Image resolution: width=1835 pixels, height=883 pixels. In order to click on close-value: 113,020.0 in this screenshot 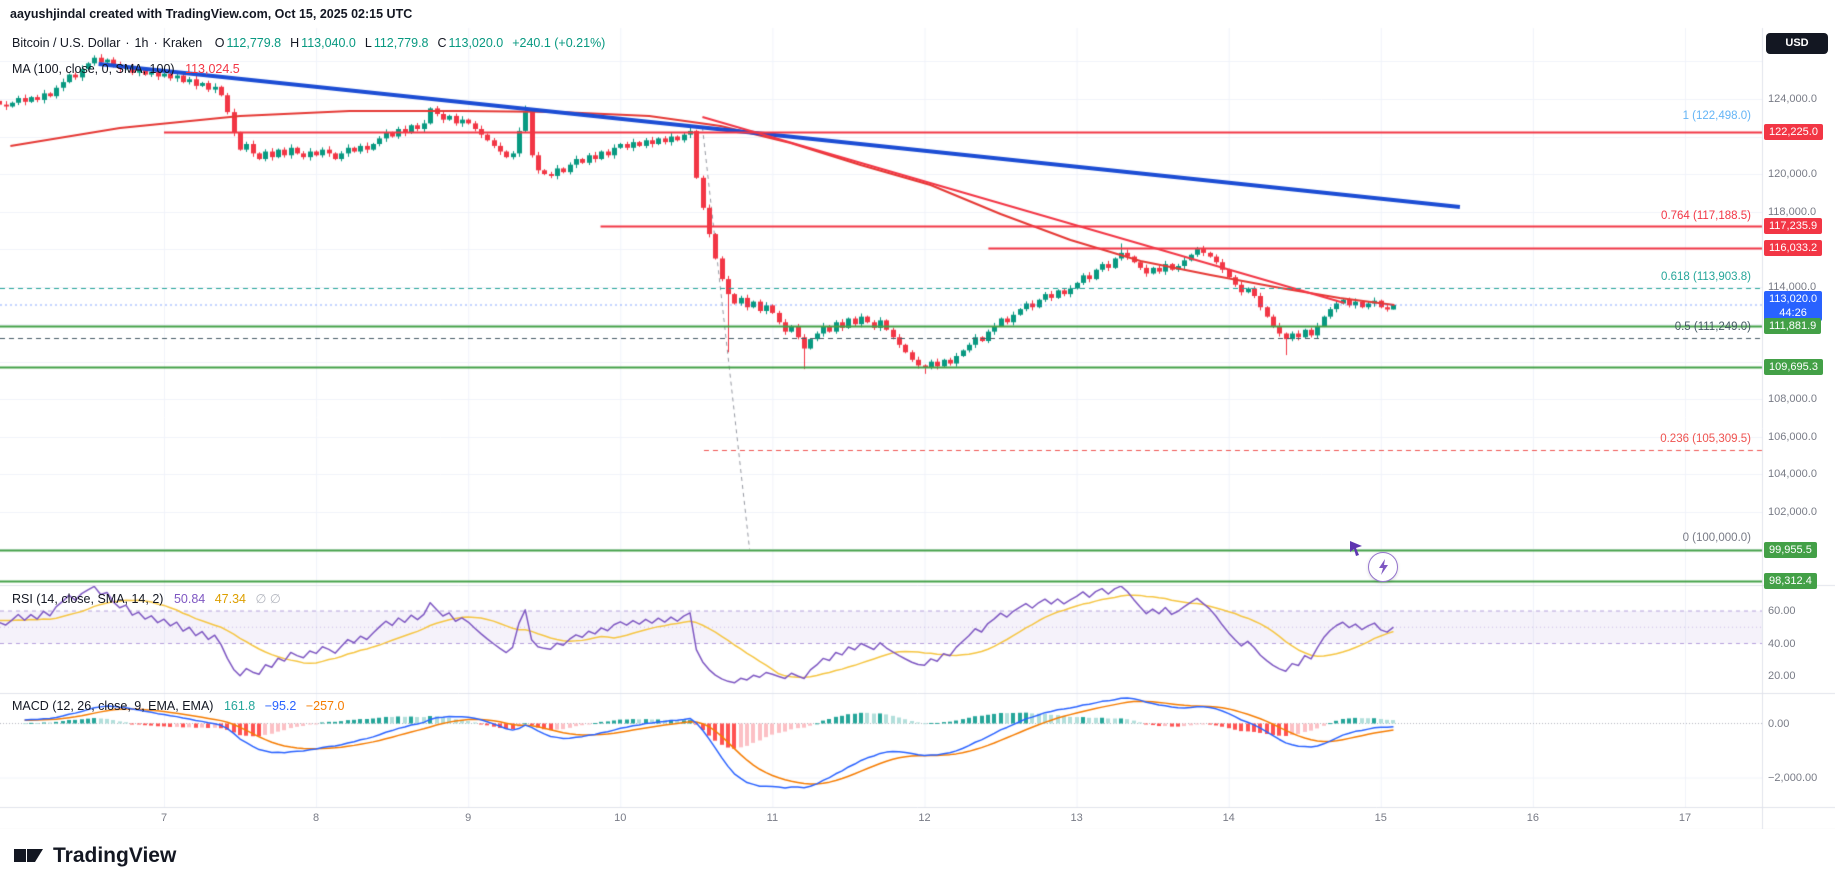, I will do `click(476, 43)`.